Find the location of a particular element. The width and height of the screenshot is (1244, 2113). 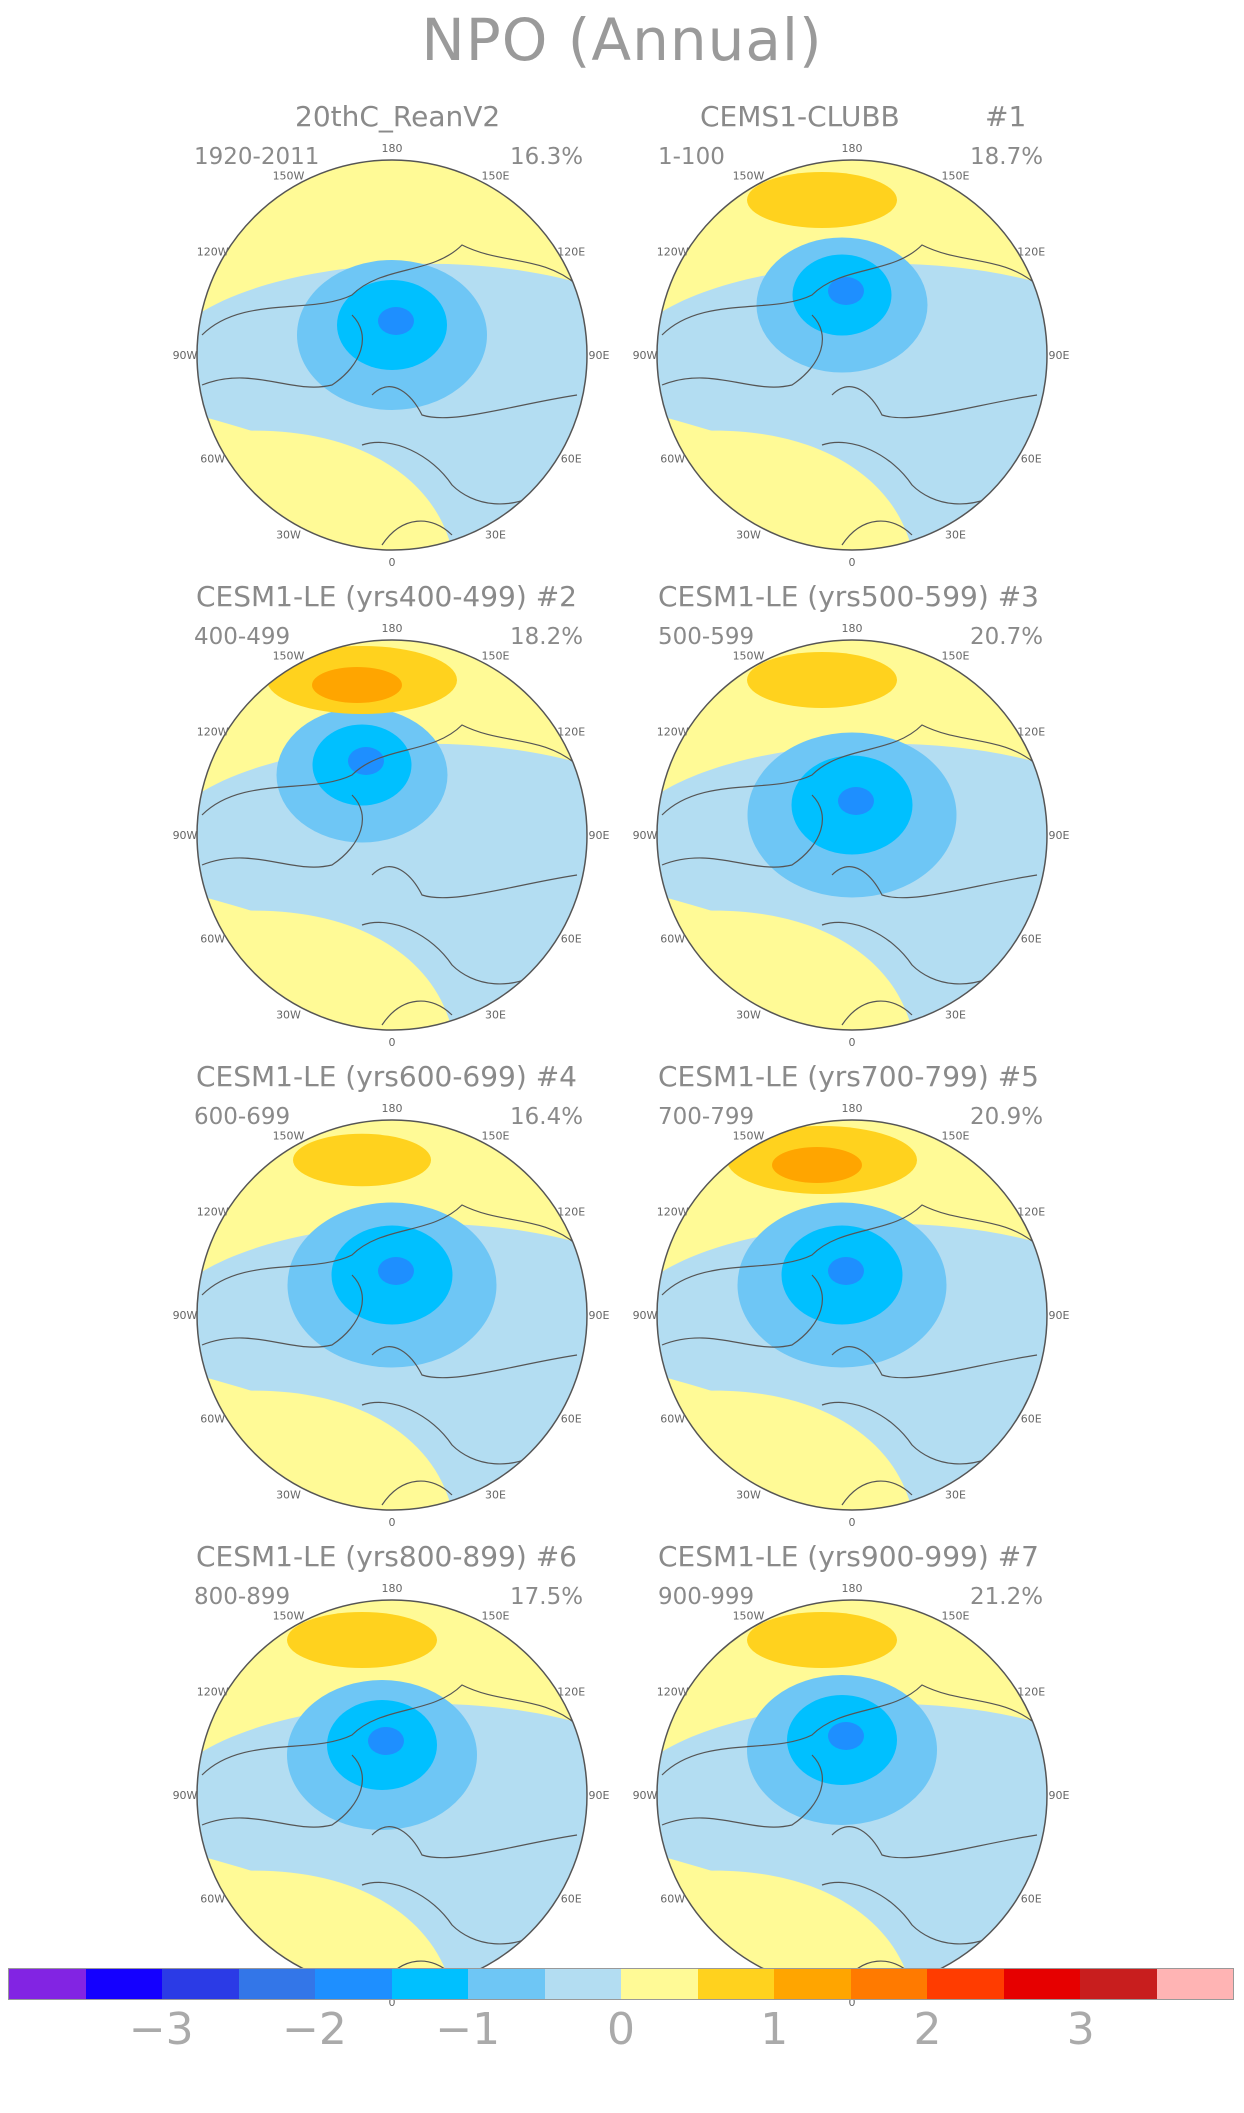

panel-title: CESM1-LE (yrs500-599) #3 is located at coordinates (848, 596).